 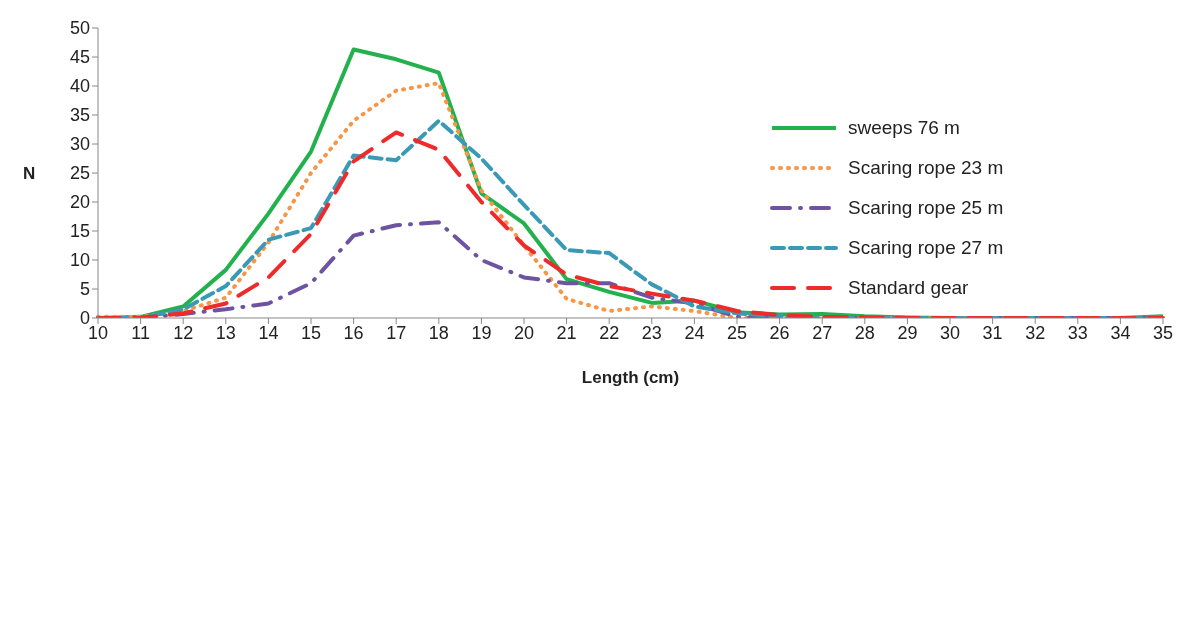 I want to click on y-axis-title: N, so click(x=29, y=174).